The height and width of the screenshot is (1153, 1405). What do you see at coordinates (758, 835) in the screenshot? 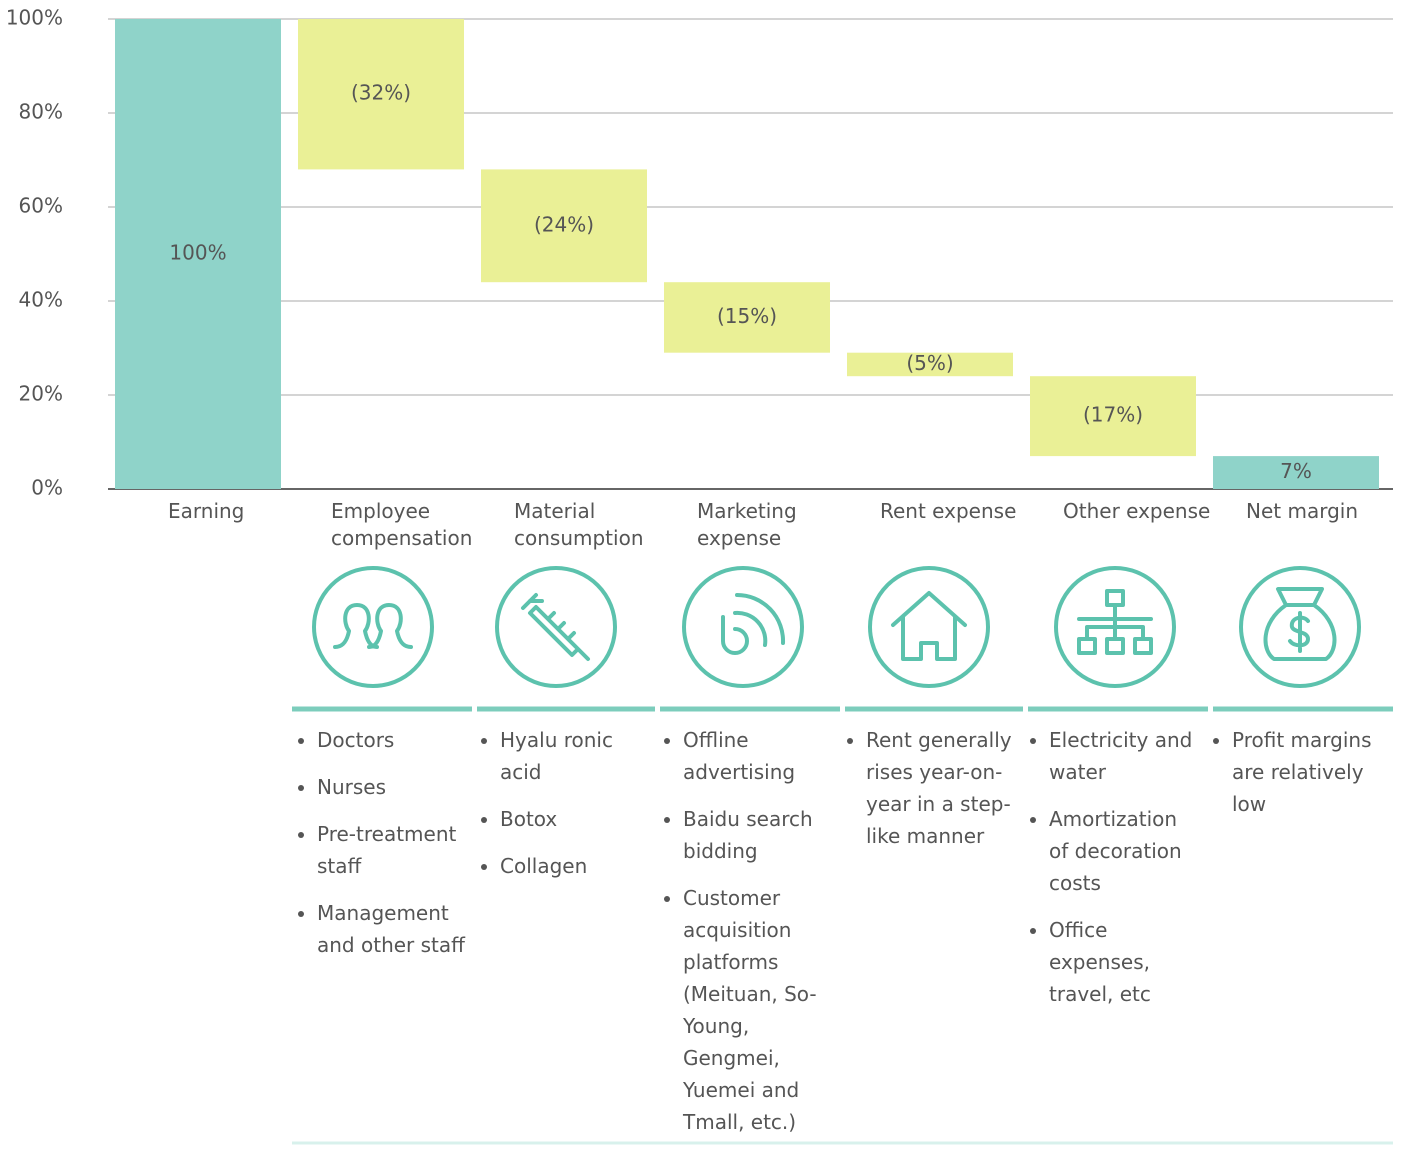
I see `detail-item: Baidu search bidding` at bounding box center [758, 835].